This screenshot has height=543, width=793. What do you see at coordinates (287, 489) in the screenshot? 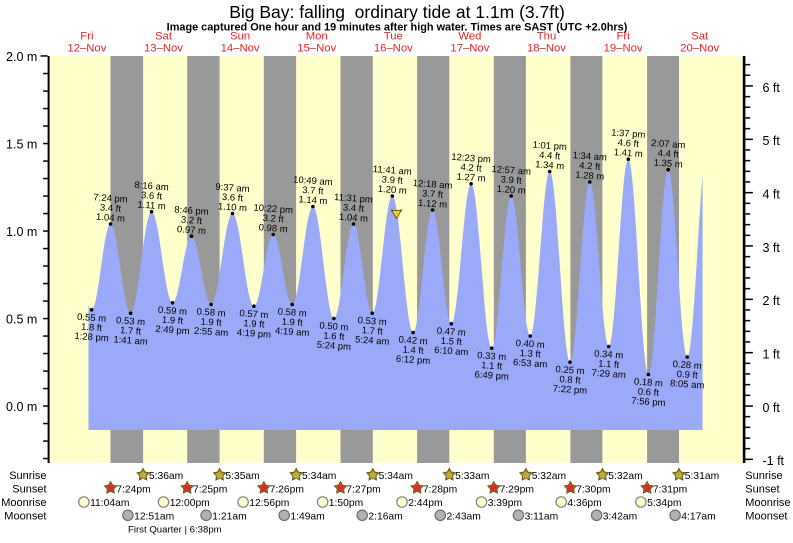
I see `svg-text: 7:26pm` at bounding box center [287, 489].